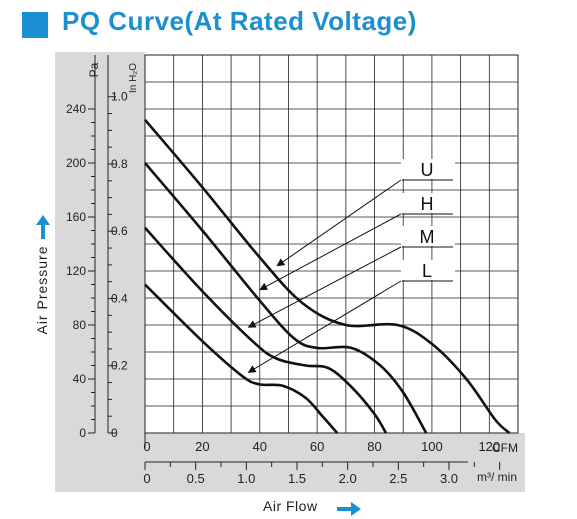 This screenshot has width=577, height=519. Describe the element at coordinates (80, 325) in the screenshot. I see `y-tick-label-pa: 80` at that location.